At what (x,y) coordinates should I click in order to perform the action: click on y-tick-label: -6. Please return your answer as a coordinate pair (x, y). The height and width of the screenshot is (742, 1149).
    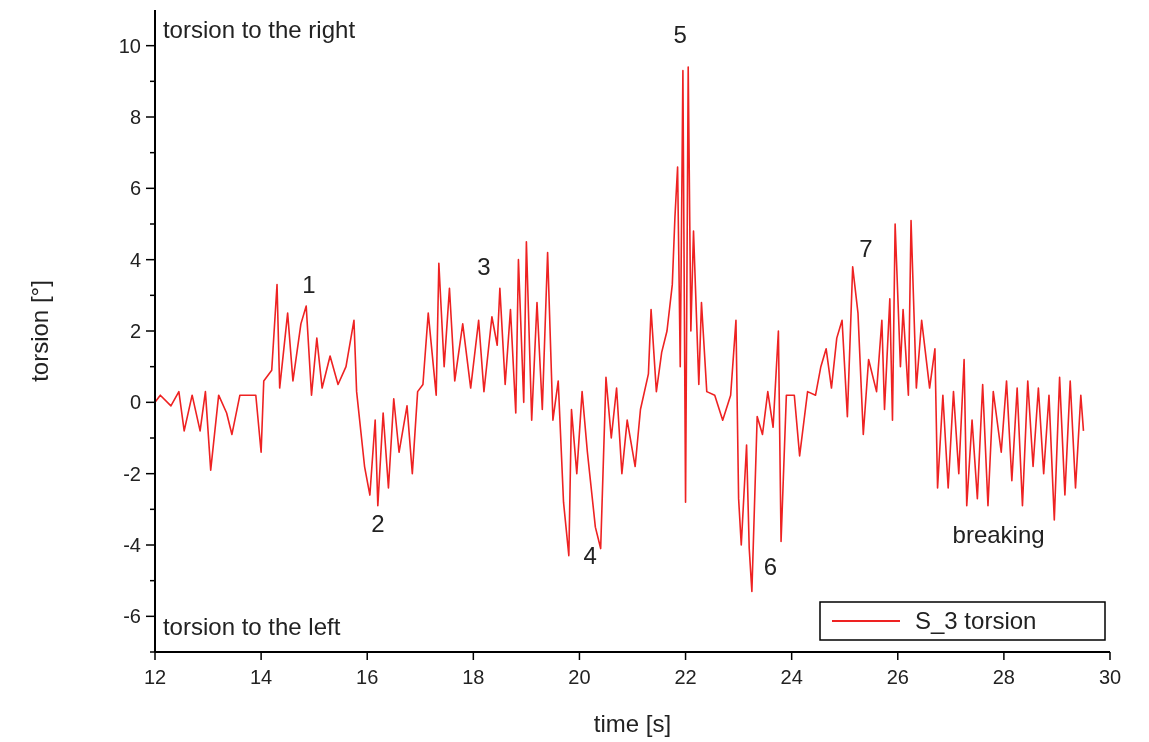
    Looking at the image, I should click on (132, 616).